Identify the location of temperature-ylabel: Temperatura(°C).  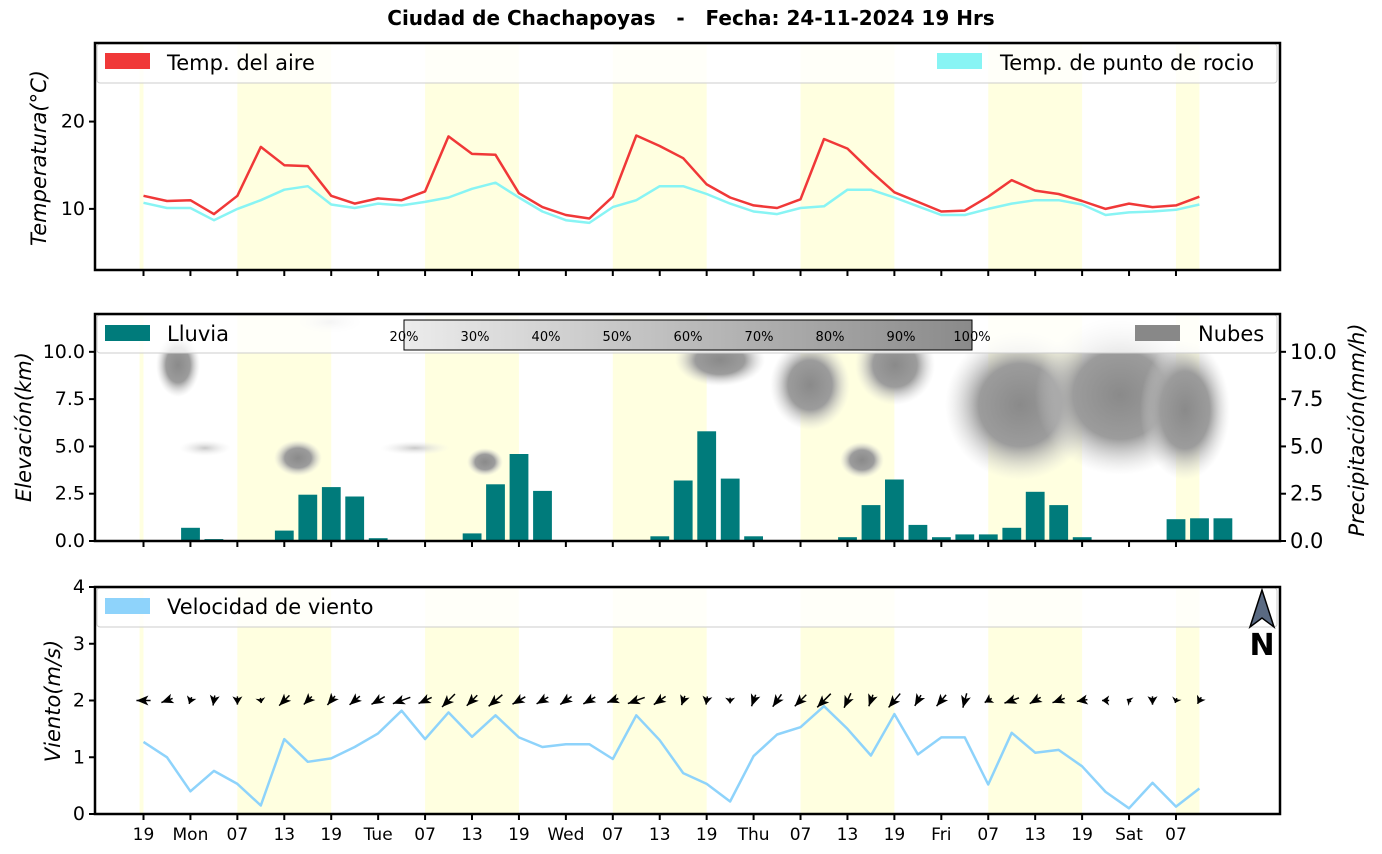
(39, 158).